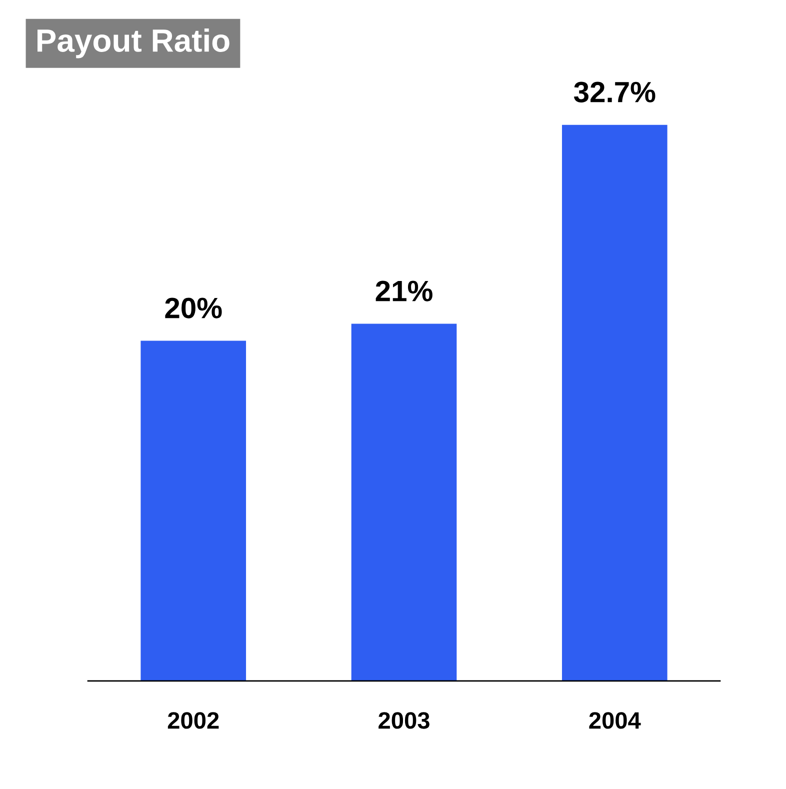  What do you see at coordinates (615, 92) in the screenshot?
I see `data-label: 32.7%` at bounding box center [615, 92].